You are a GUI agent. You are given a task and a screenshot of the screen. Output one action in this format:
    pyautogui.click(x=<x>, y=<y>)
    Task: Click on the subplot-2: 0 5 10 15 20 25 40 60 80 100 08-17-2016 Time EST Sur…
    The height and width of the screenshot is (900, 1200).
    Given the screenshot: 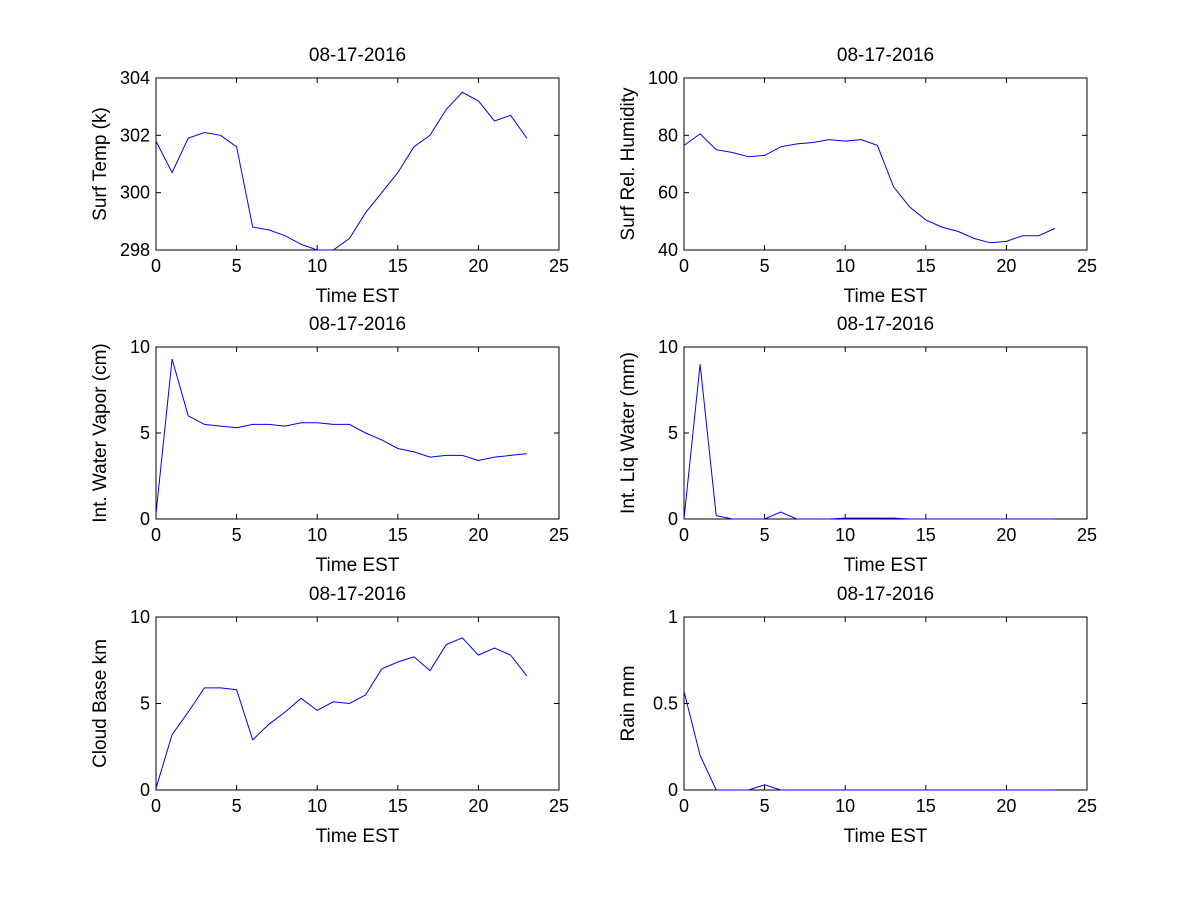 What is the action you would take?
    pyautogui.click(x=857, y=176)
    